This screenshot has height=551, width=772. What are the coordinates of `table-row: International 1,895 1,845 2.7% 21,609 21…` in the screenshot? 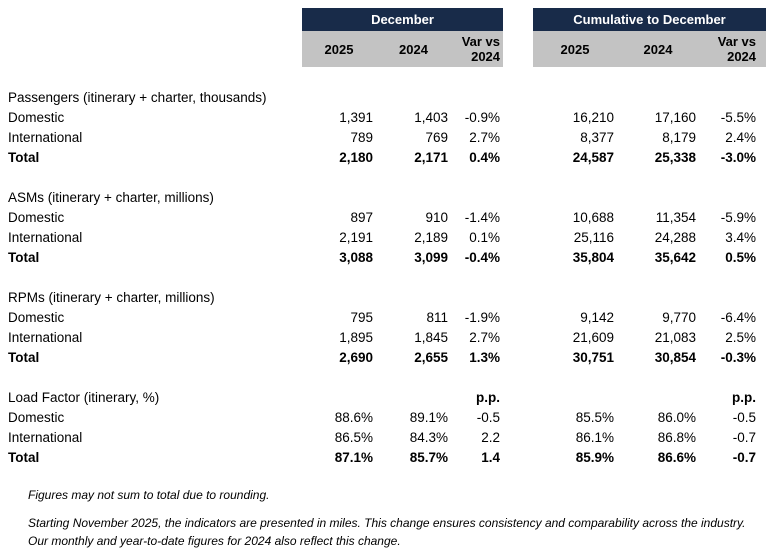 It's located at (383, 337).